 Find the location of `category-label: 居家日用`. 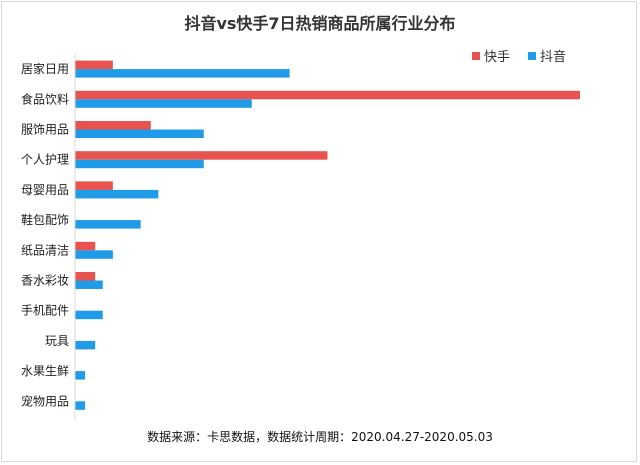

category-label: 居家日用 is located at coordinates (45, 68).